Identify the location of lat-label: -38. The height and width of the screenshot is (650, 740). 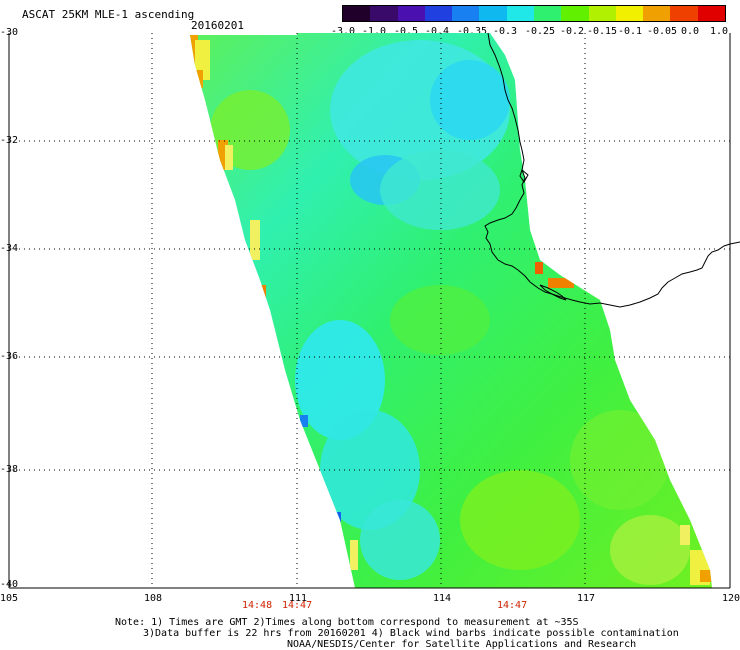
(9, 469).